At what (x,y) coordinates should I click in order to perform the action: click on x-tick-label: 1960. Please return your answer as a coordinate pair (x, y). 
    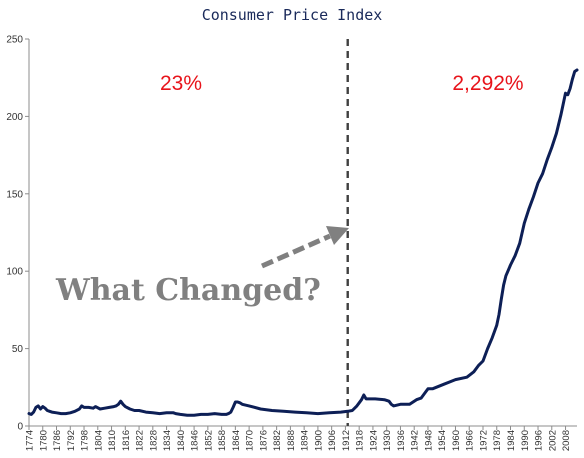
    Looking at the image, I should click on (456, 440).